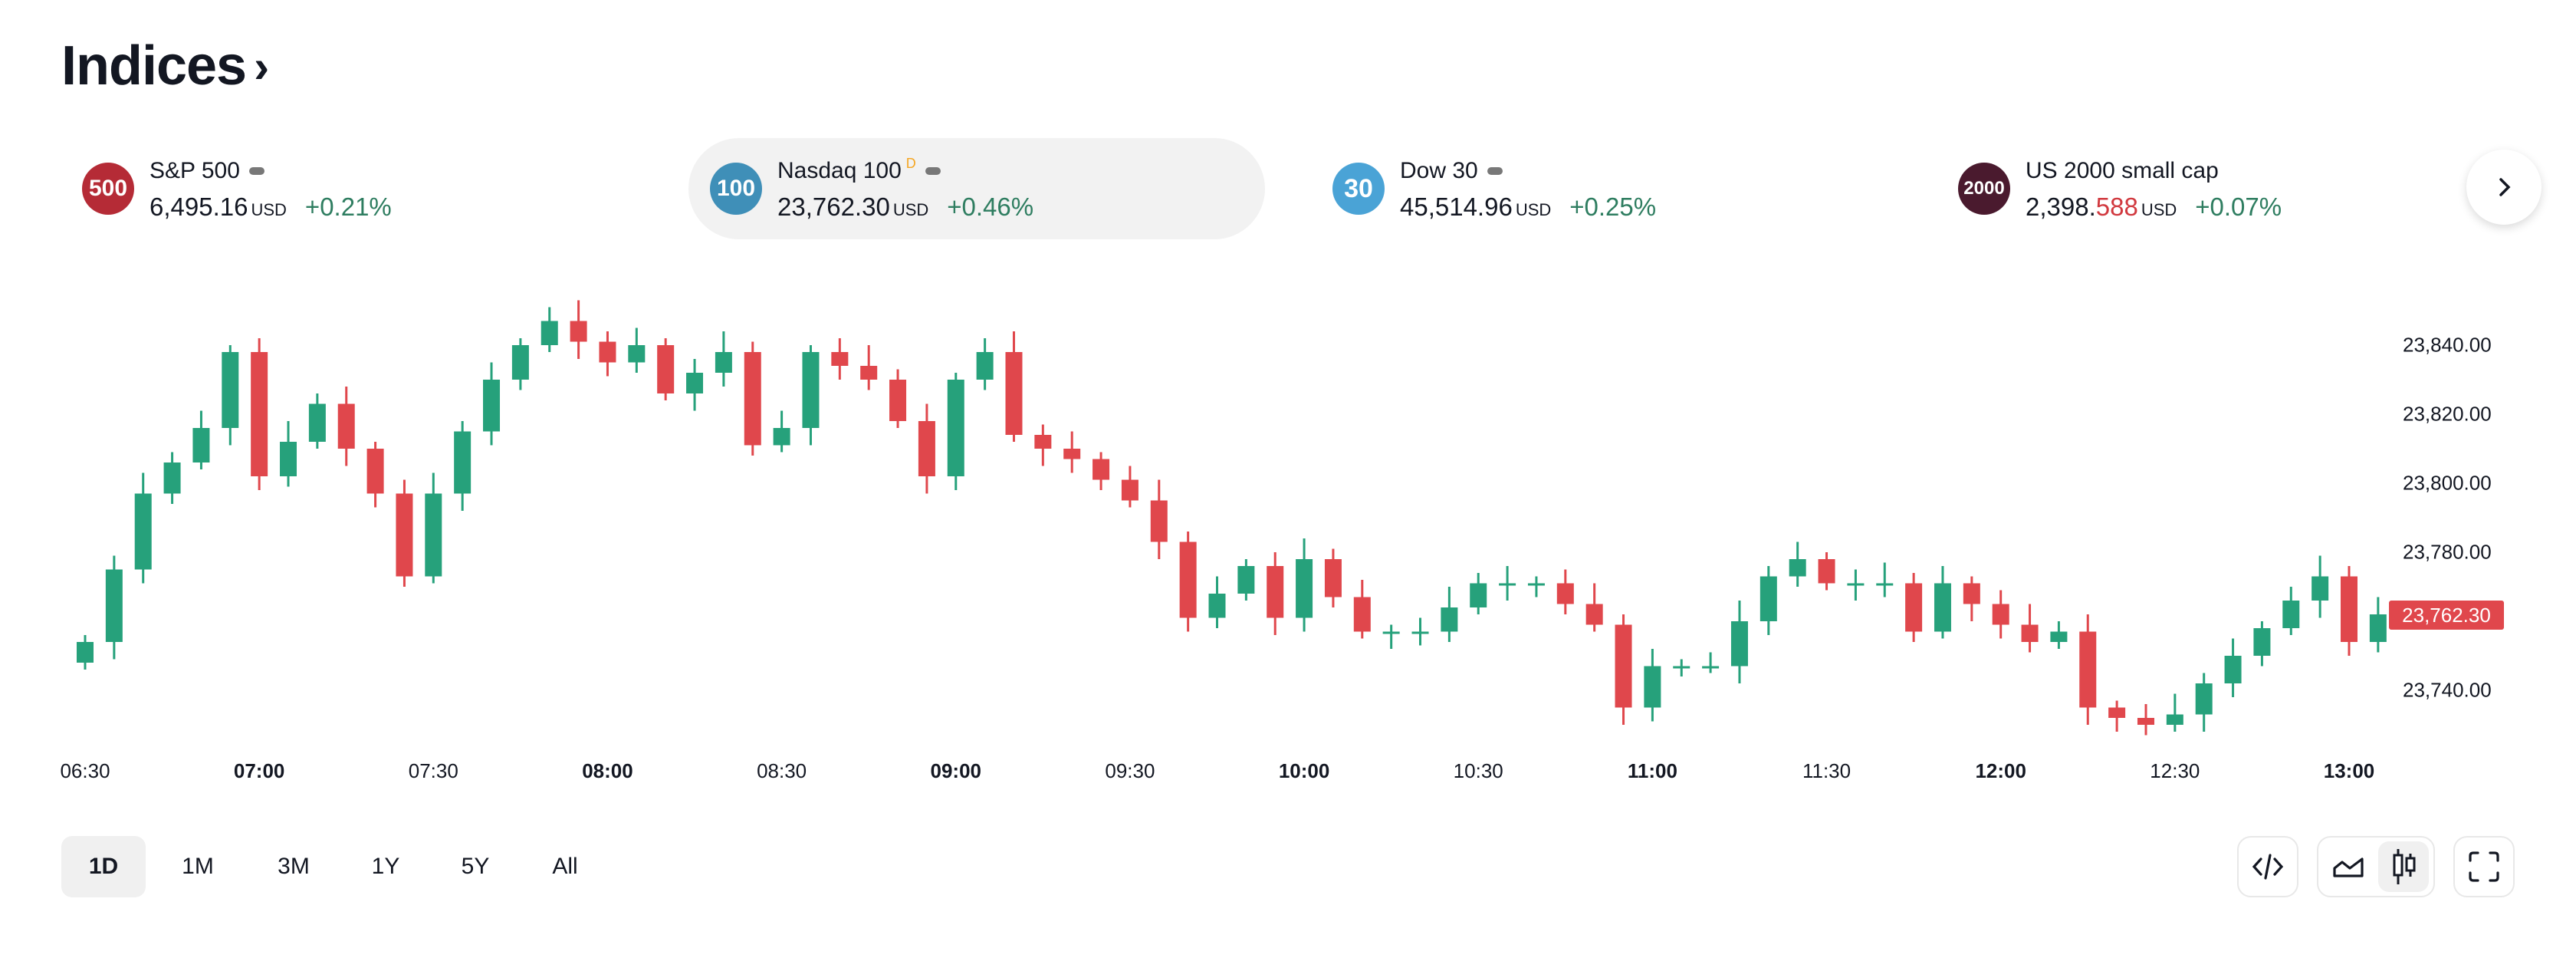  I want to click on embed-code-button, so click(2267, 866).